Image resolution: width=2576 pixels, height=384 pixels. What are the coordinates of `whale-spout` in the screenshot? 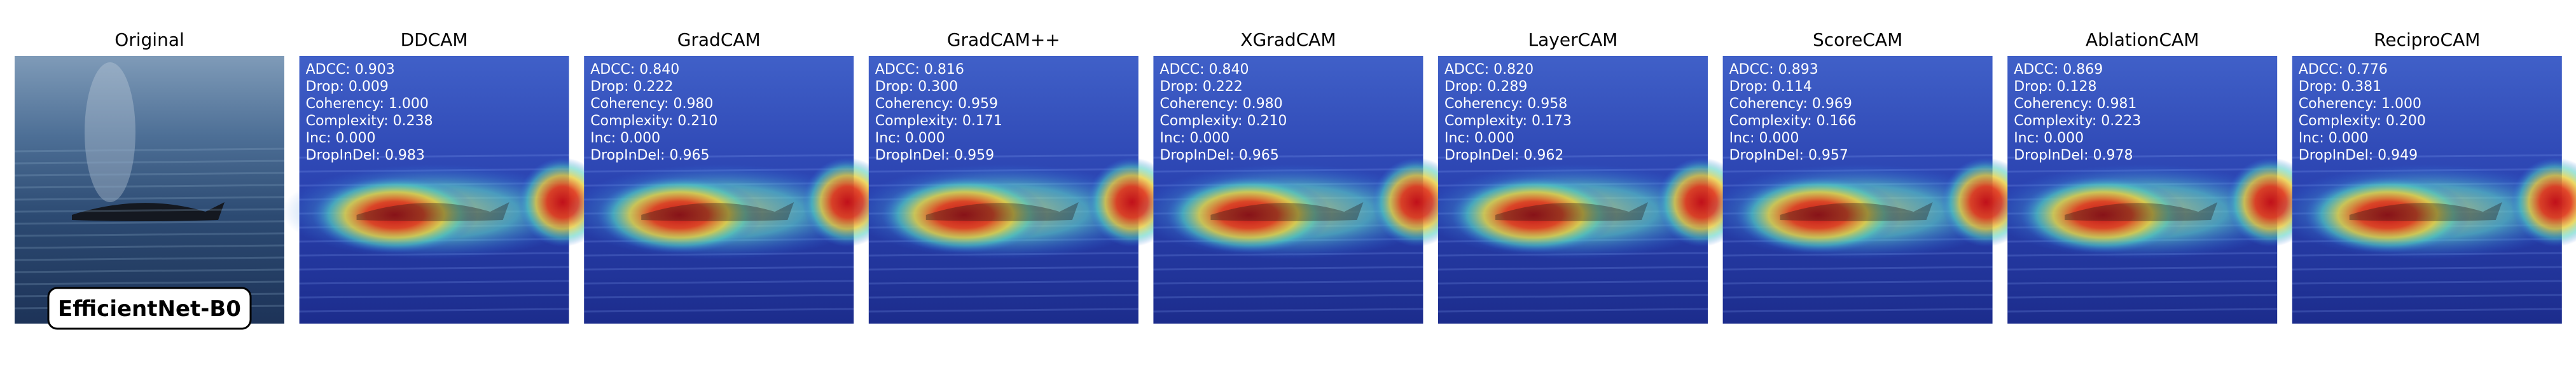 It's located at (110, 132).